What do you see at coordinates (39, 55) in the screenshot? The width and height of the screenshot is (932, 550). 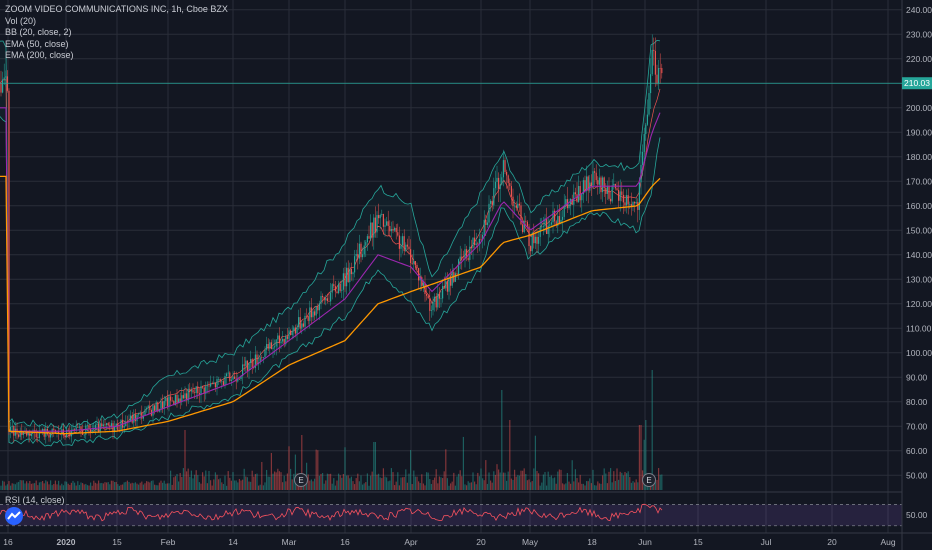 I see `legend-ema200: EMA (200, close)` at bounding box center [39, 55].